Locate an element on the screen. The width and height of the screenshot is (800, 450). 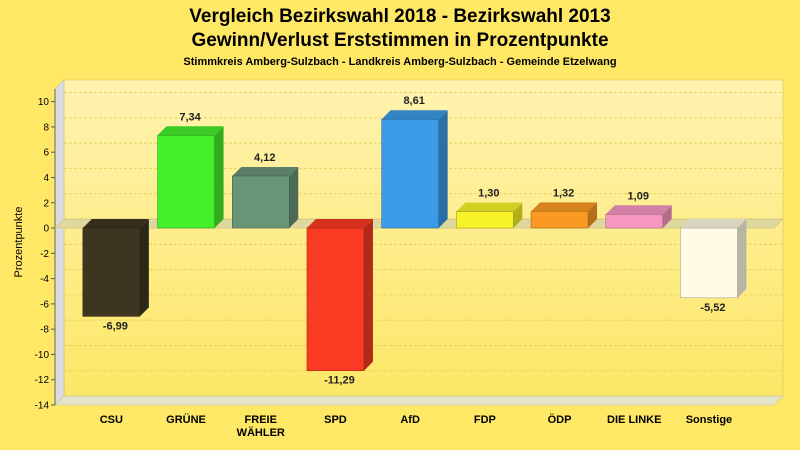
x-tick-label: Sonstige is located at coordinates (709, 420).